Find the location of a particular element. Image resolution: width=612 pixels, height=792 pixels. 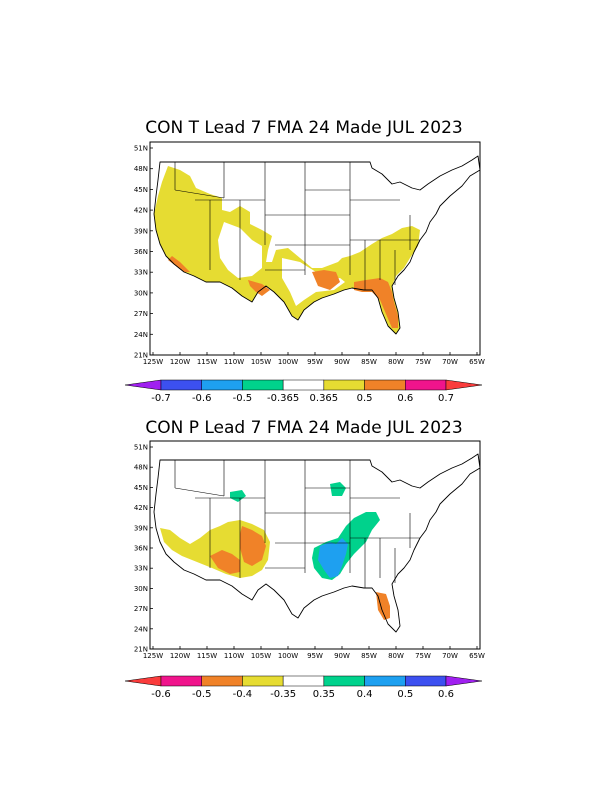

wet-wisconsin-region is located at coordinates (338, 489).